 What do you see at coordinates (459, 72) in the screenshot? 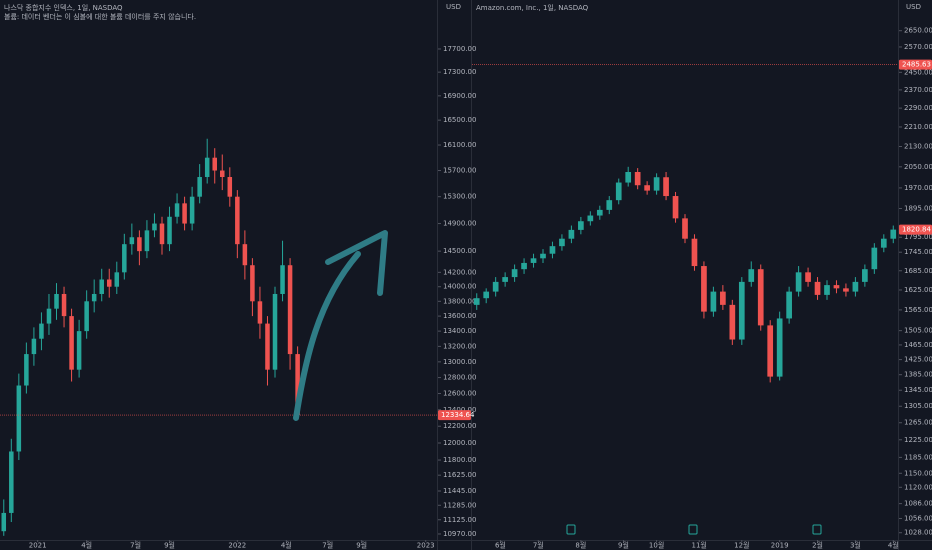
I see `y-tick-label: 17300.00` at bounding box center [459, 72].